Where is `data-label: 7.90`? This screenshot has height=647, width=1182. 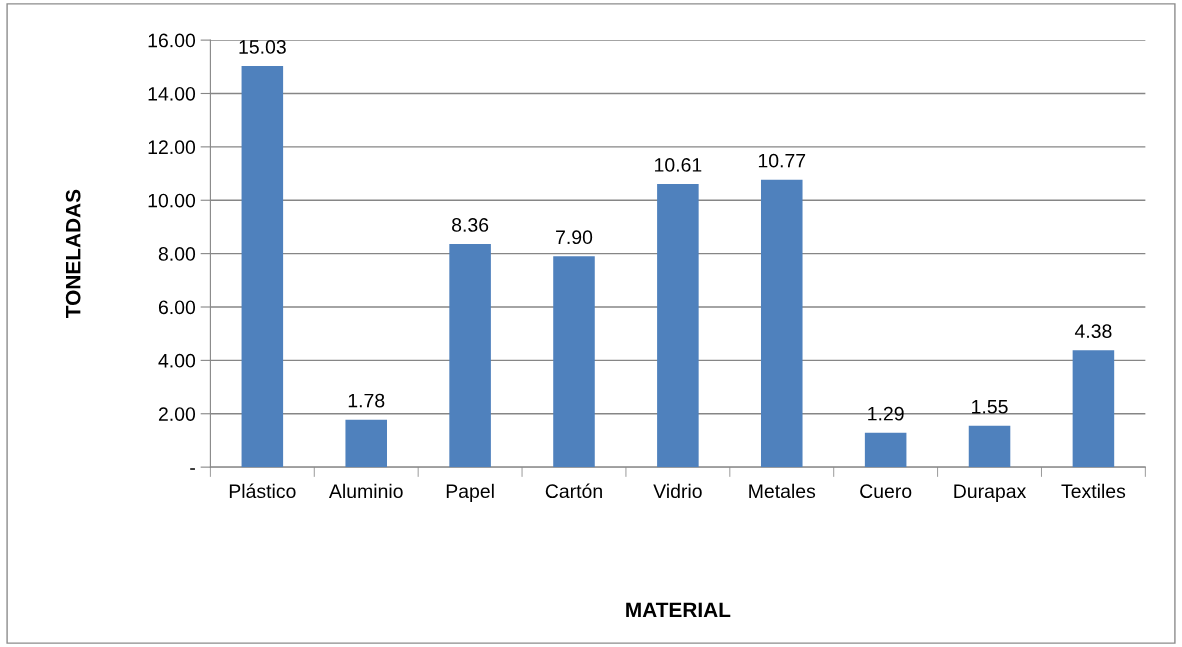
data-label: 7.90 is located at coordinates (574, 237).